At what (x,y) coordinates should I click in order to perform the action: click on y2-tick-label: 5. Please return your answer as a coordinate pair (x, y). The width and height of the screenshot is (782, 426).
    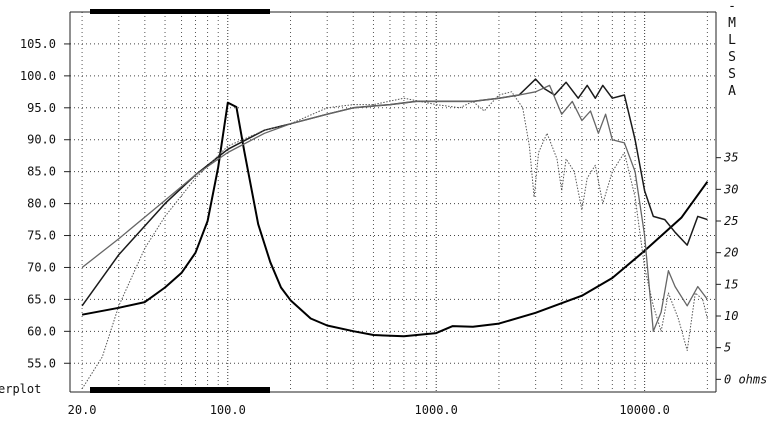
    Looking at the image, I should click on (727, 348).